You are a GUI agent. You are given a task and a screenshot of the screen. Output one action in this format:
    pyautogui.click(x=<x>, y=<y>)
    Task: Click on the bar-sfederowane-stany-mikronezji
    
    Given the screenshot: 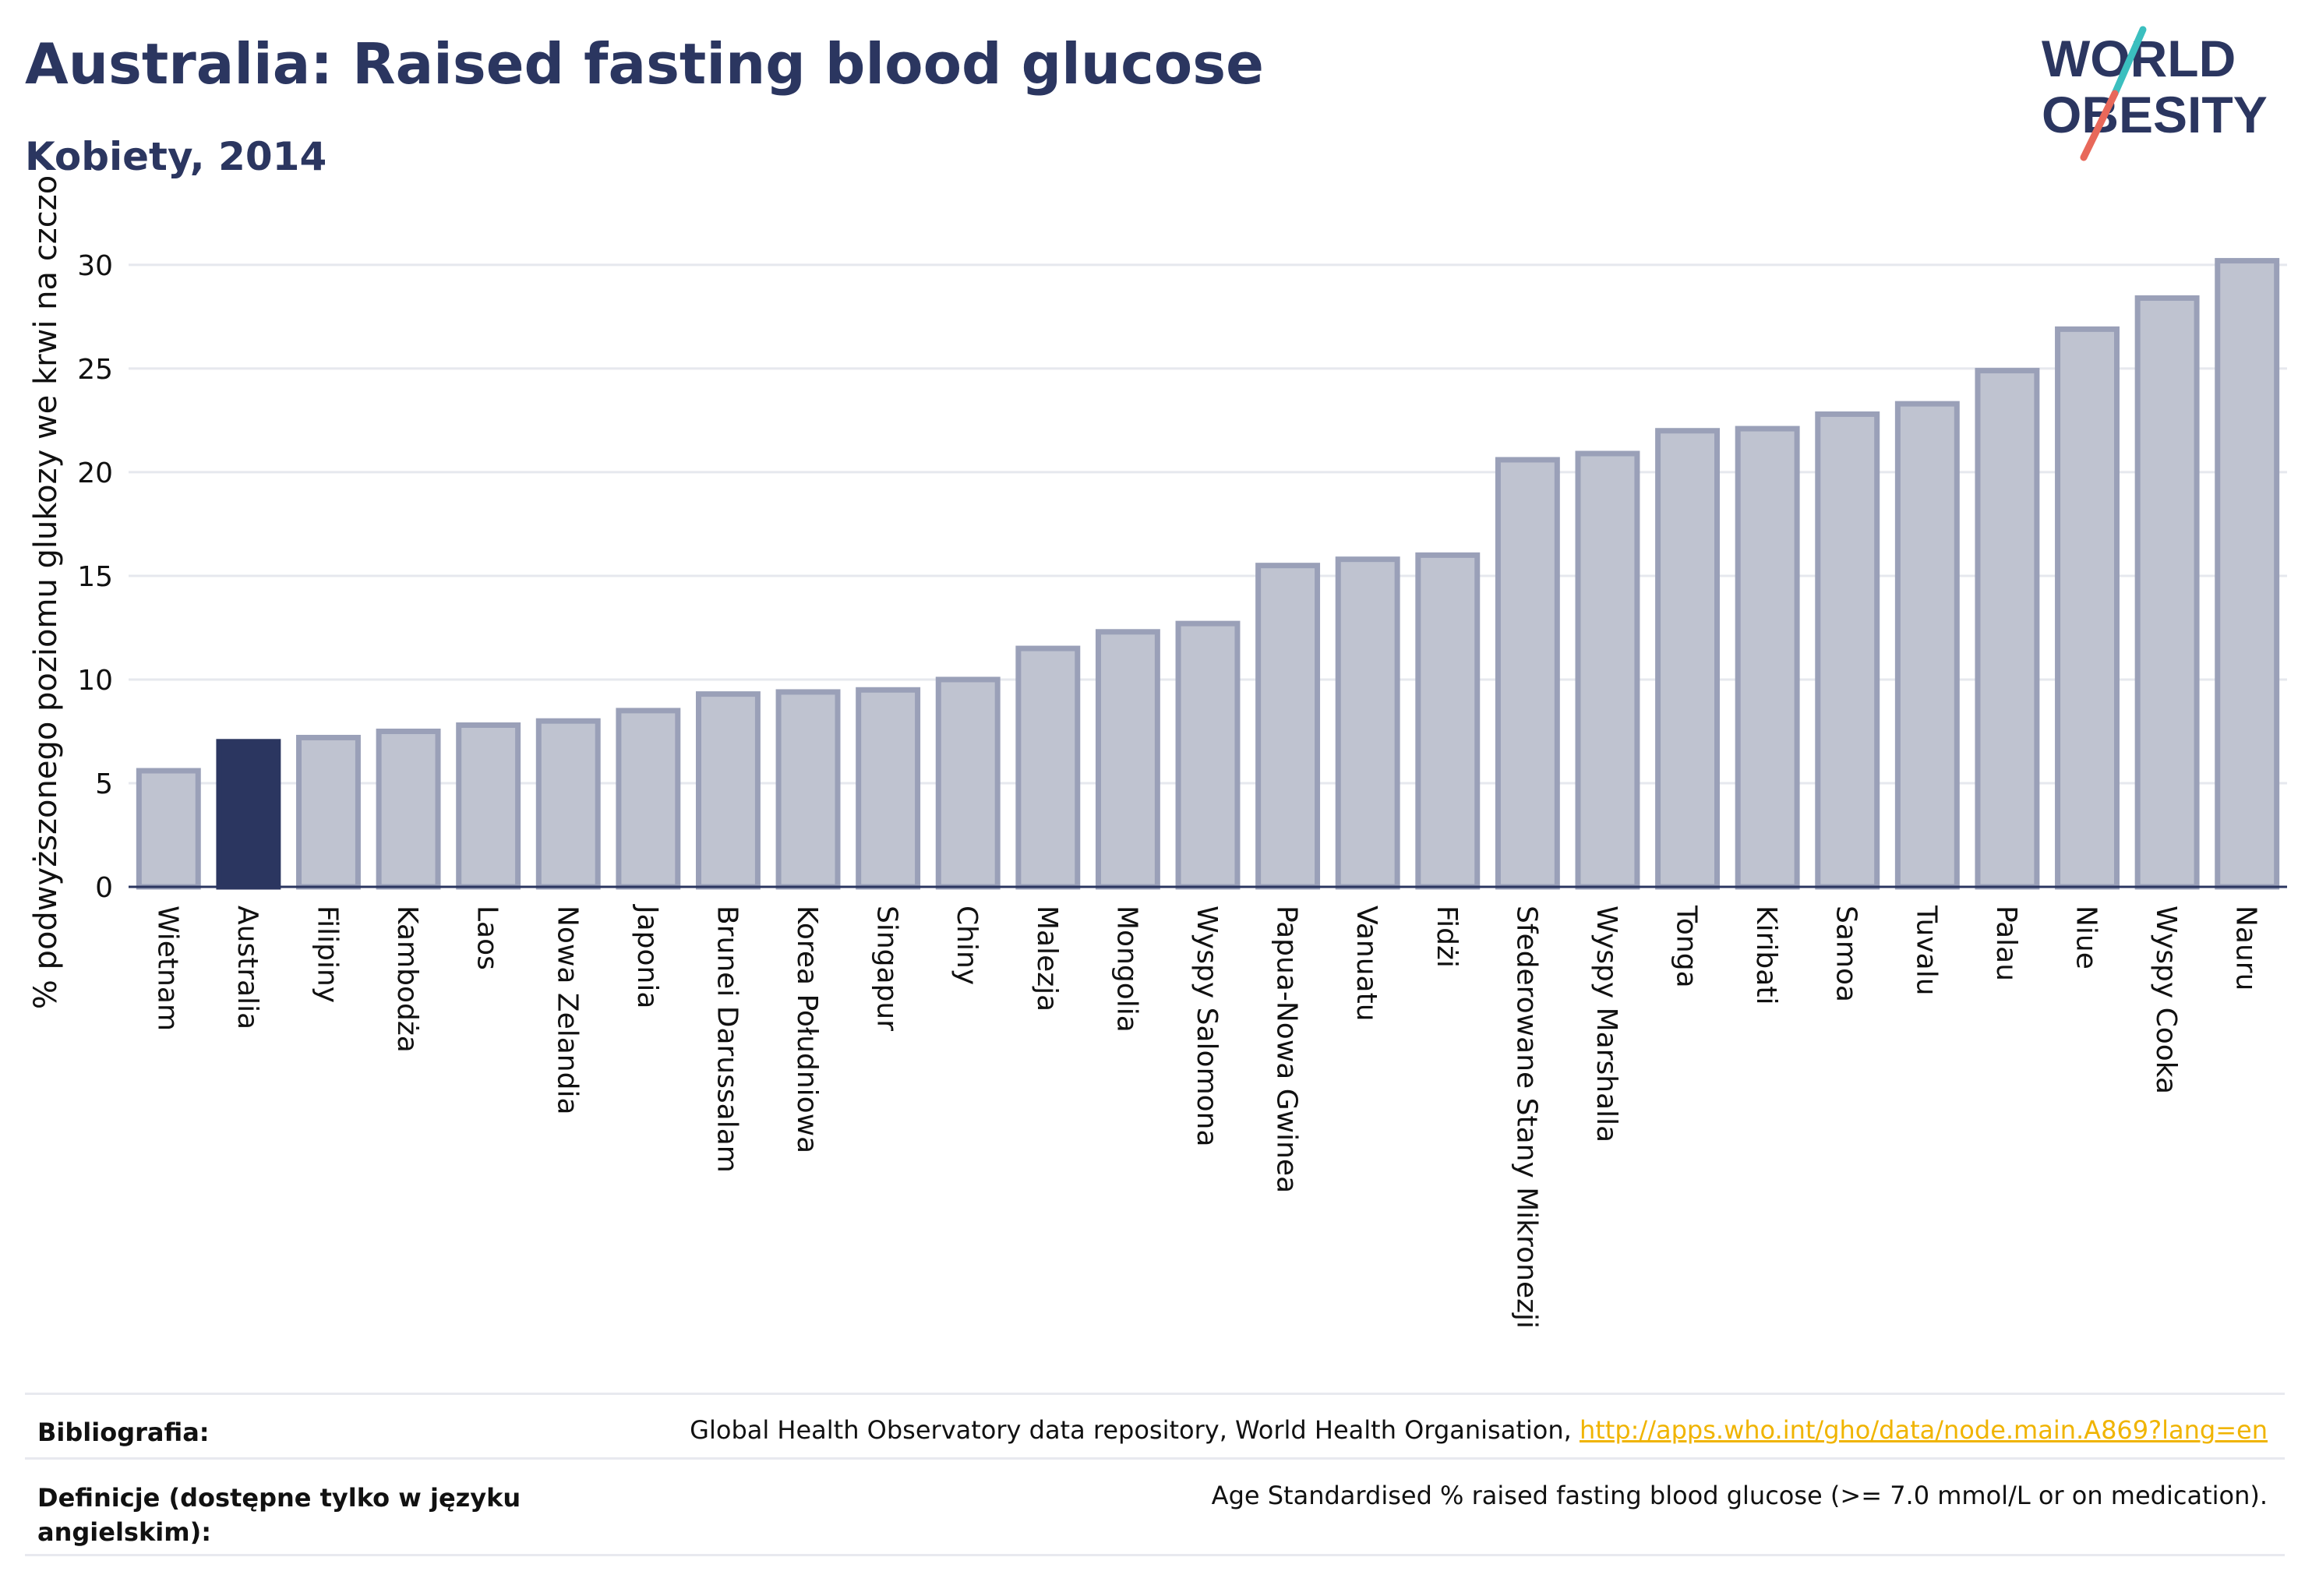 What is the action you would take?
    pyautogui.click(x=1527, y=673)
    